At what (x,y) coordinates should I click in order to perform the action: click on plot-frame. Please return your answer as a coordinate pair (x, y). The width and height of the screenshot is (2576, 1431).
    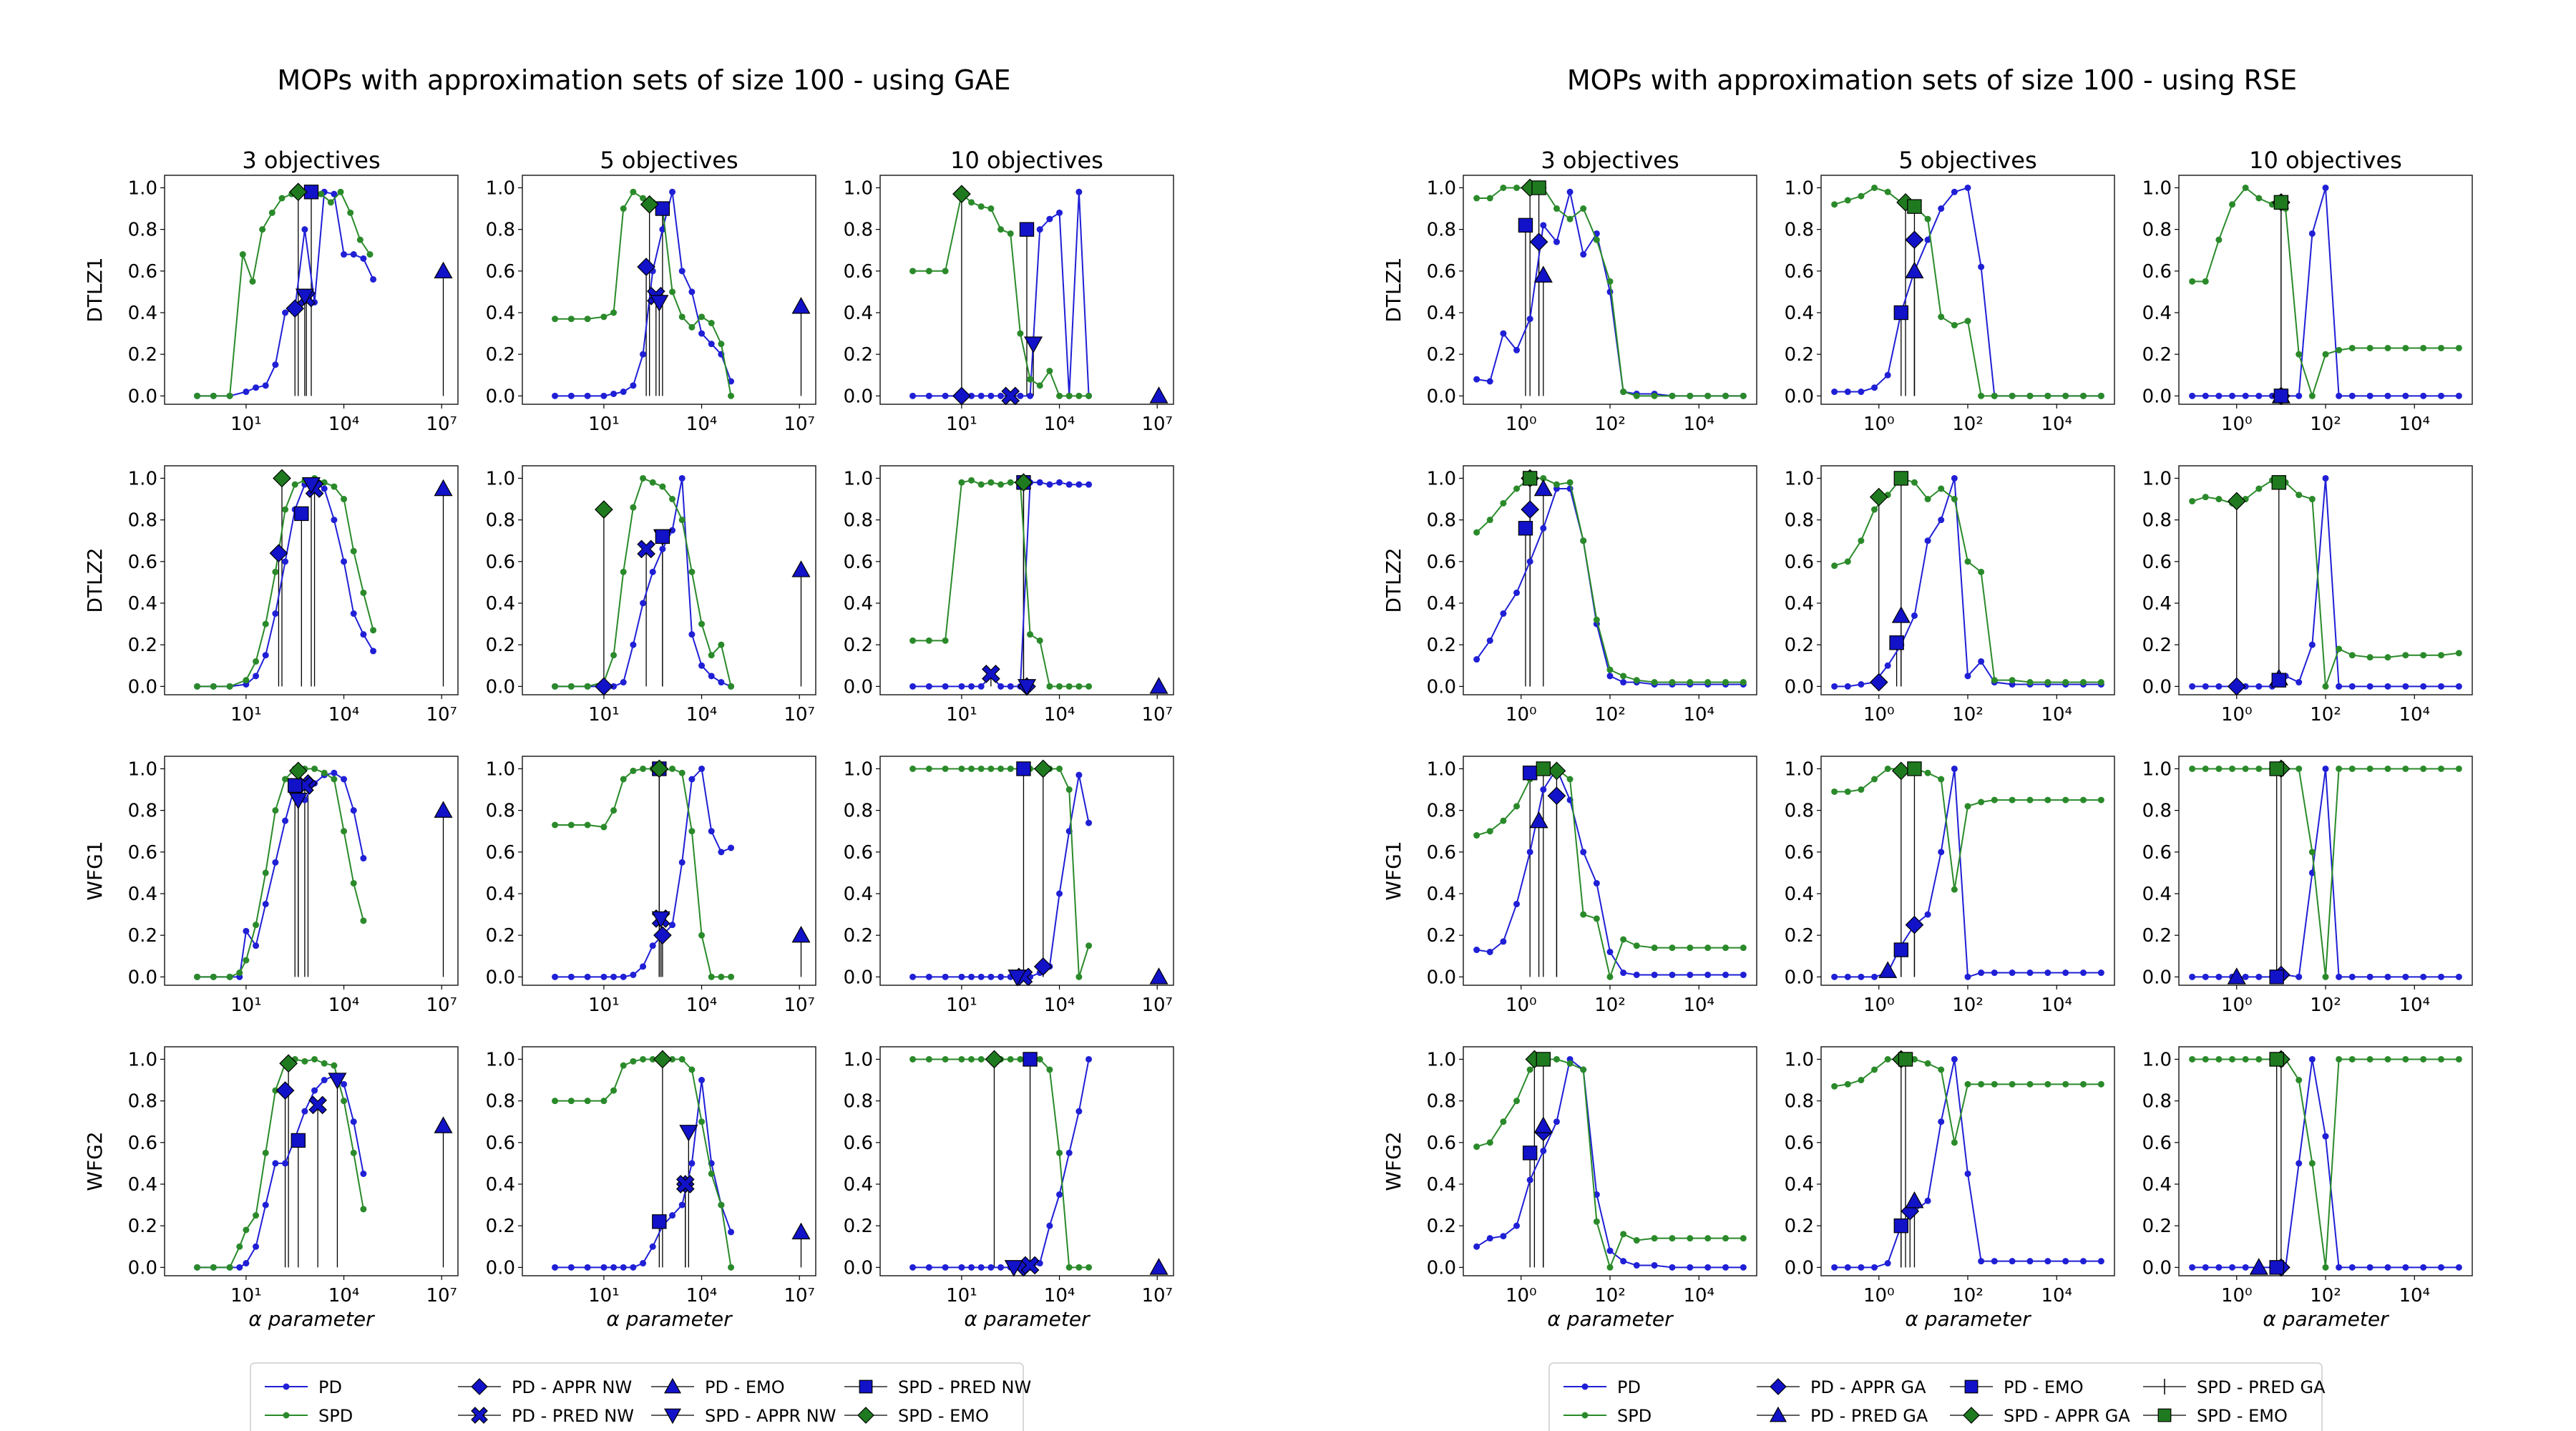
    Looking at the image, I should click on (669, 871).